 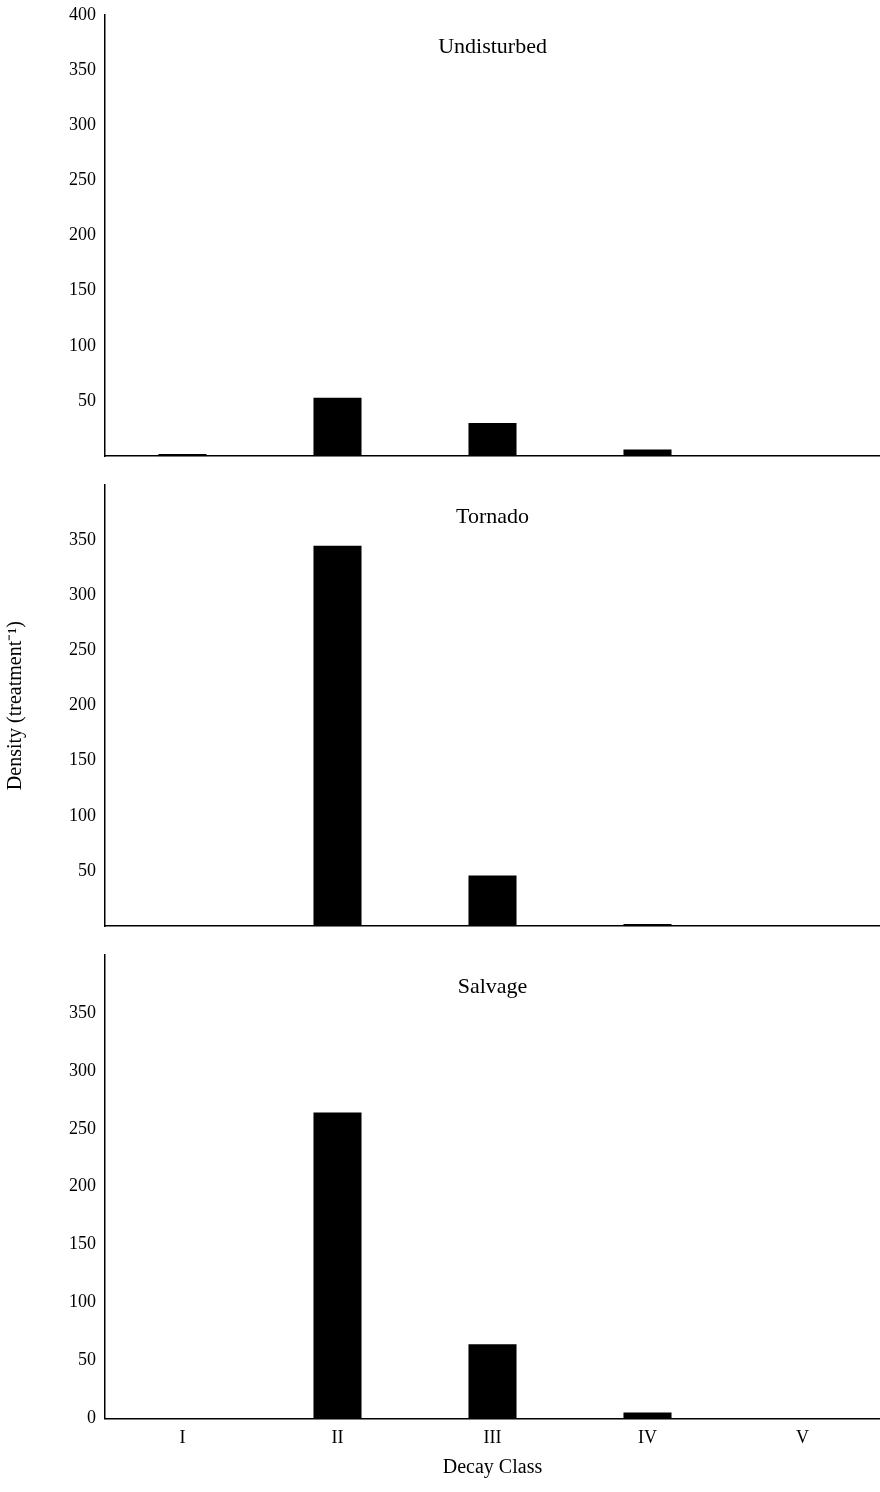 I want to click on text: Undisturbed, so click(x=492, y=45).